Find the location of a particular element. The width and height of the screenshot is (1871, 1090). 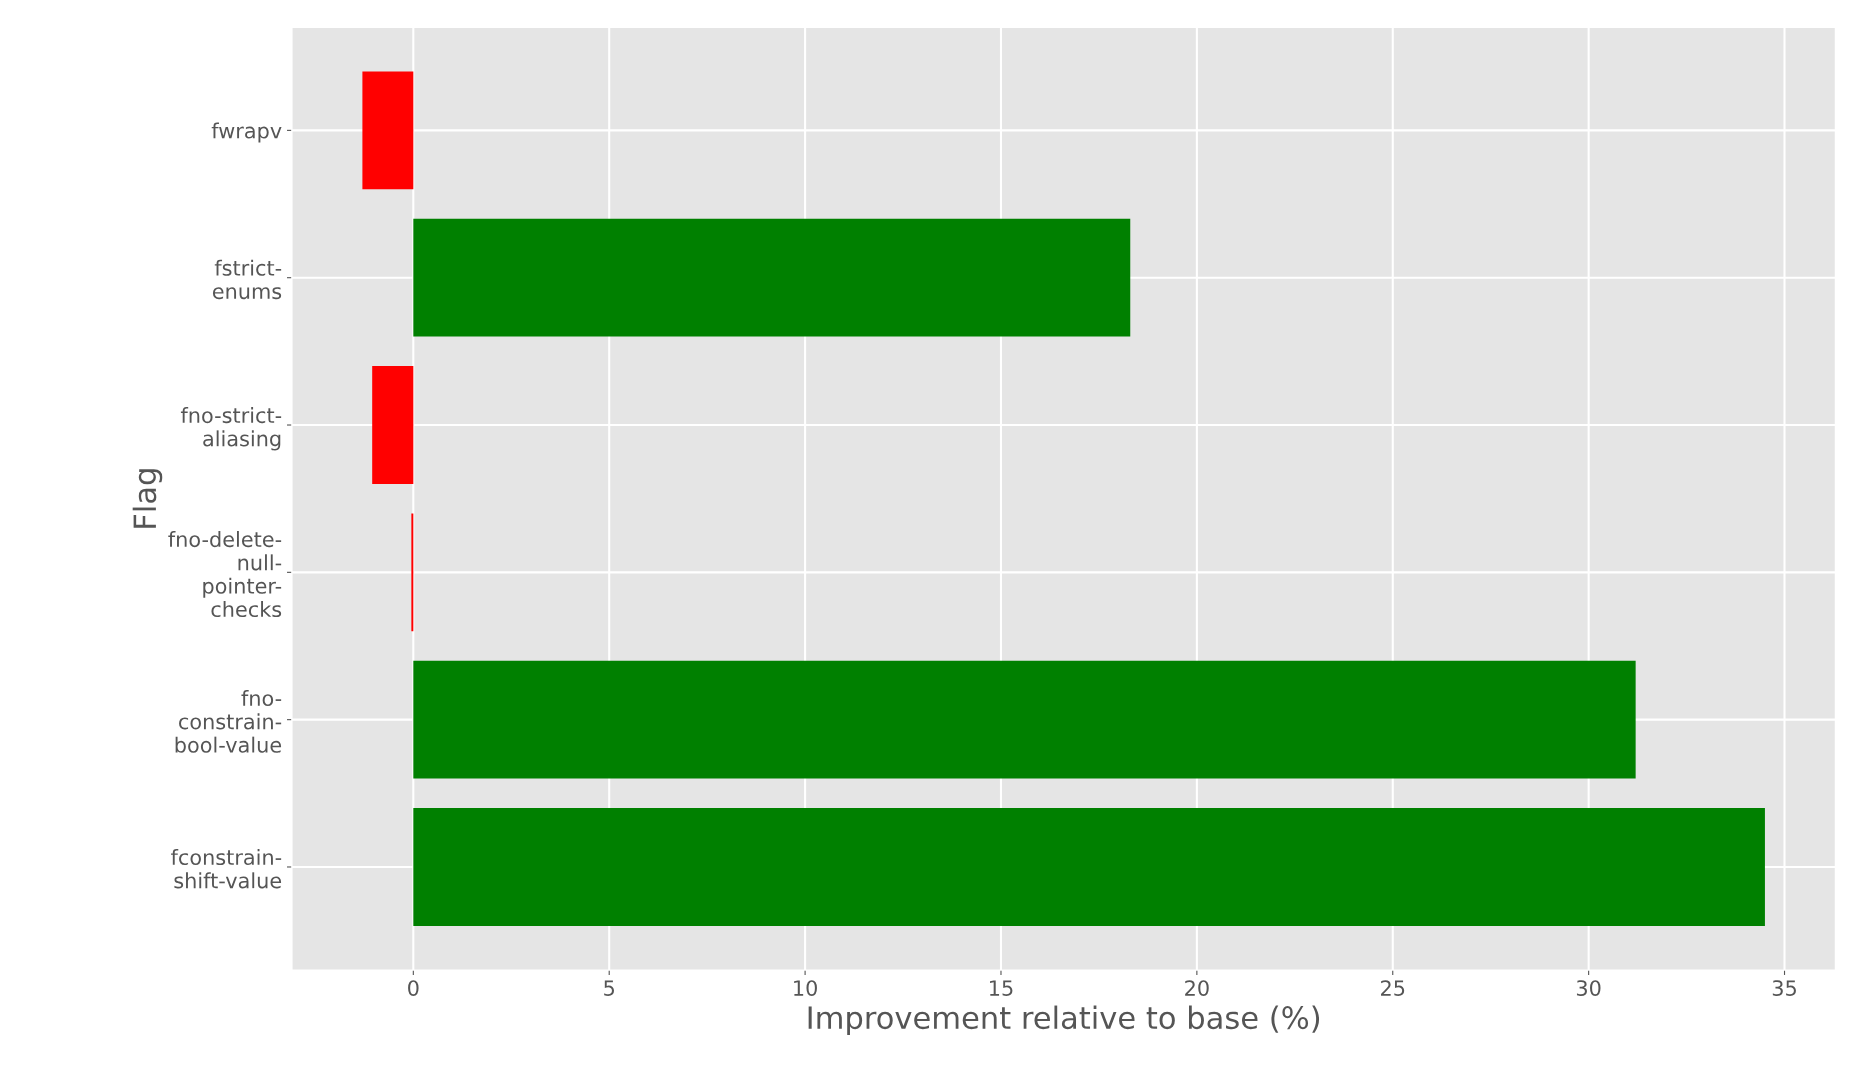

x-tick-label: 35 is located at coordinates (1784, 988).